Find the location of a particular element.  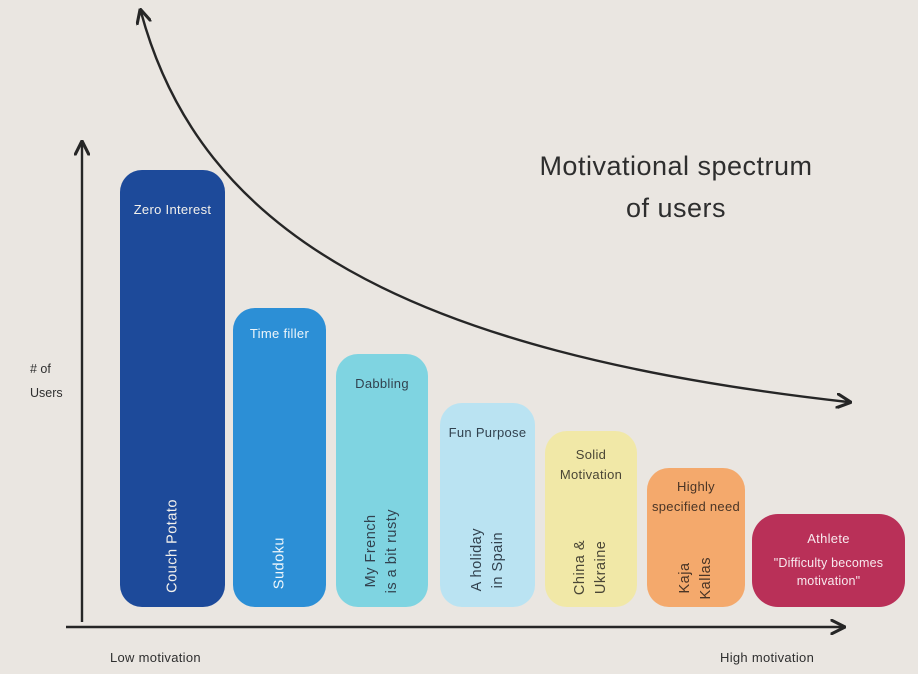

y-axis-label: # of Users is located at coordinates (46, 381).